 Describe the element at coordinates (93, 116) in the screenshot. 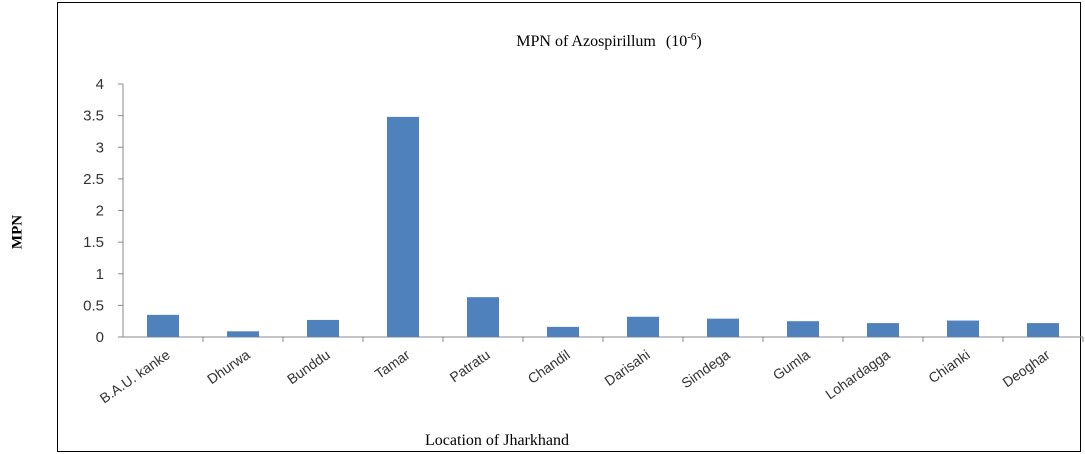

I see `y-tick-label: 3.5` at that location.